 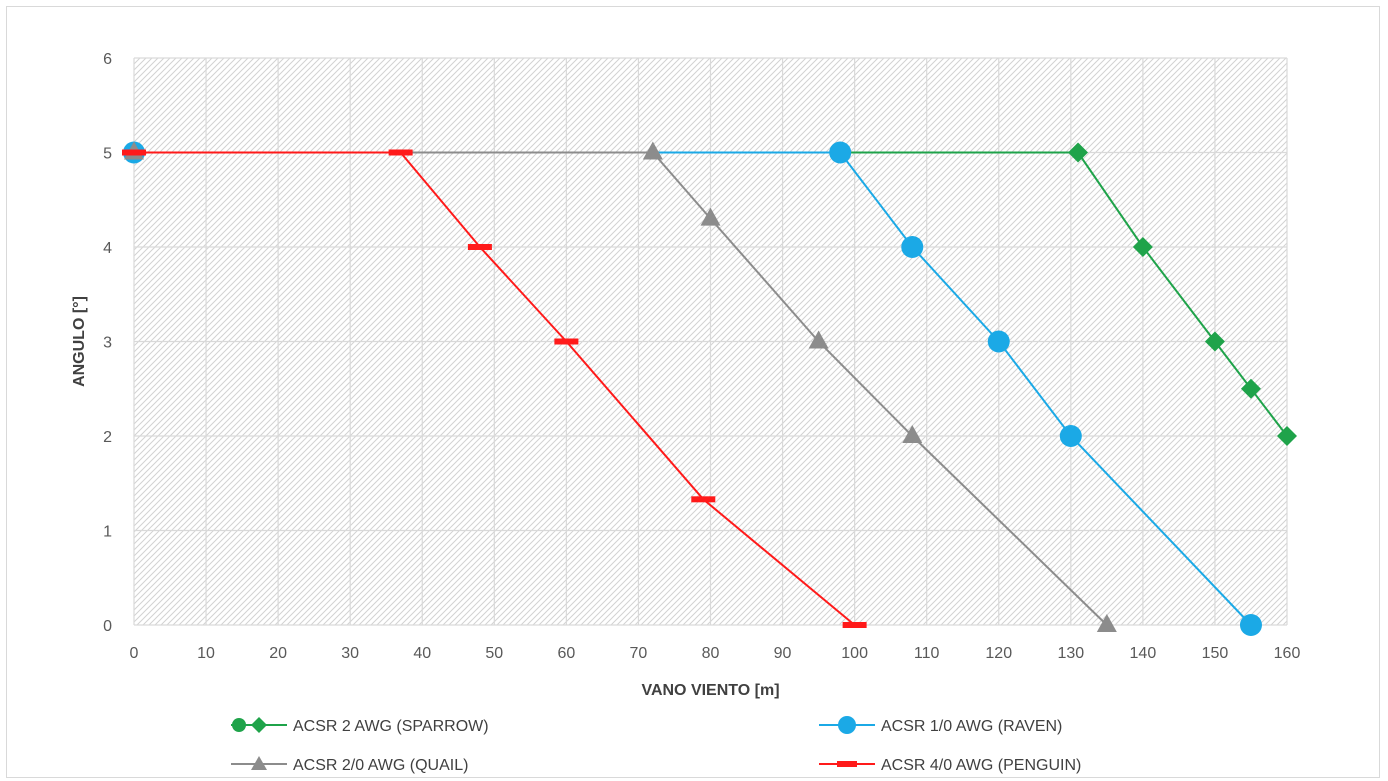 What do you see at coordinates (494, 653) in the screenshot?
I see `x-tick-label: 50` at bounding box center [494, 653].